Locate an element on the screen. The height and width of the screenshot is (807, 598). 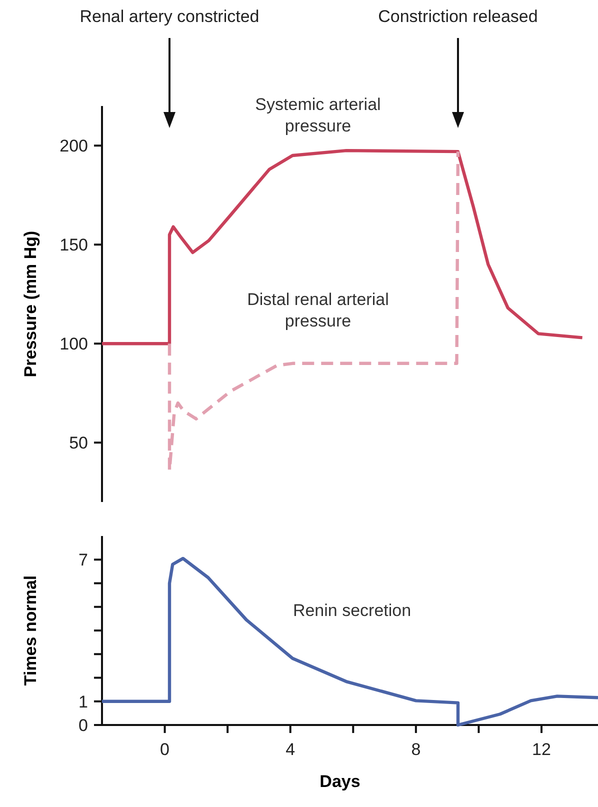
y-axis-title: Times normal is located at coordinates (30, 630).